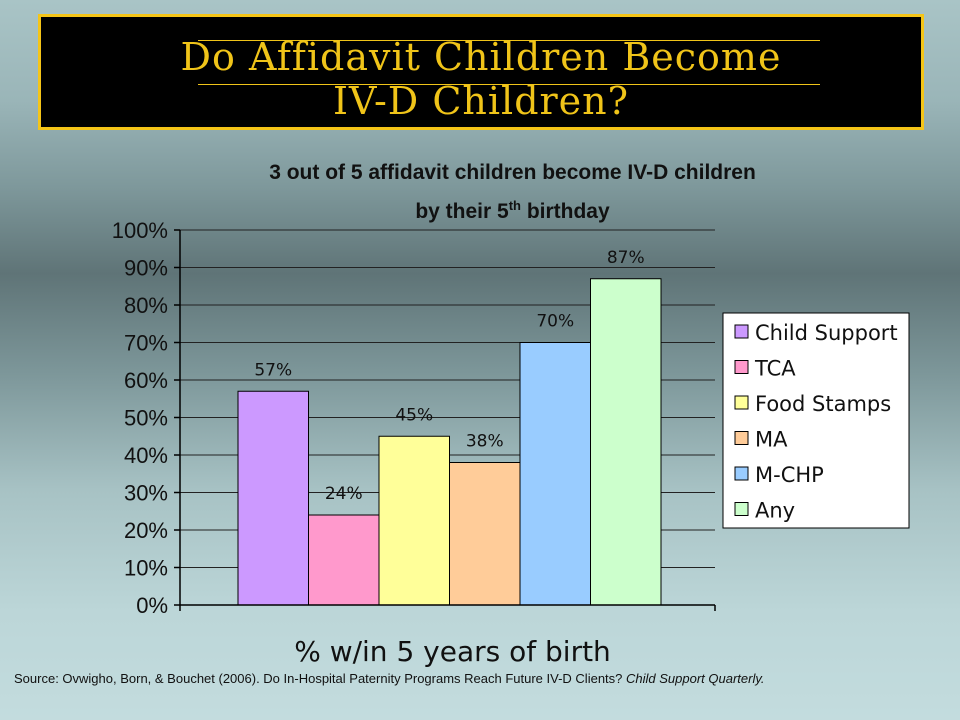  Describe the element at coordinates (481, 101) in the screenshot. I see `slide-title-line2: IV-D Children?` at that location.